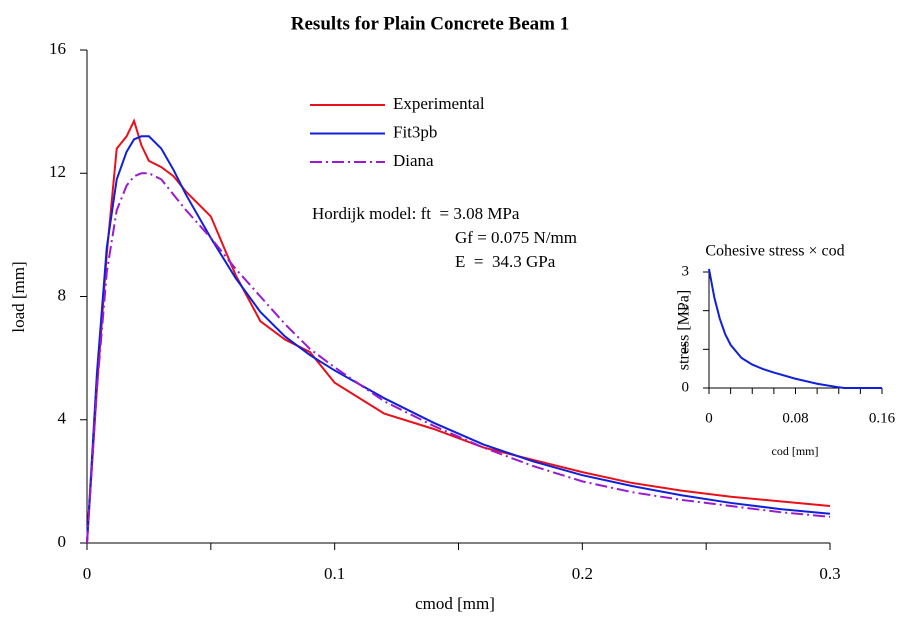 The width and height of the screenshot is (907, 619). I want to click on y-tick-label: 8, so click(62, 294).